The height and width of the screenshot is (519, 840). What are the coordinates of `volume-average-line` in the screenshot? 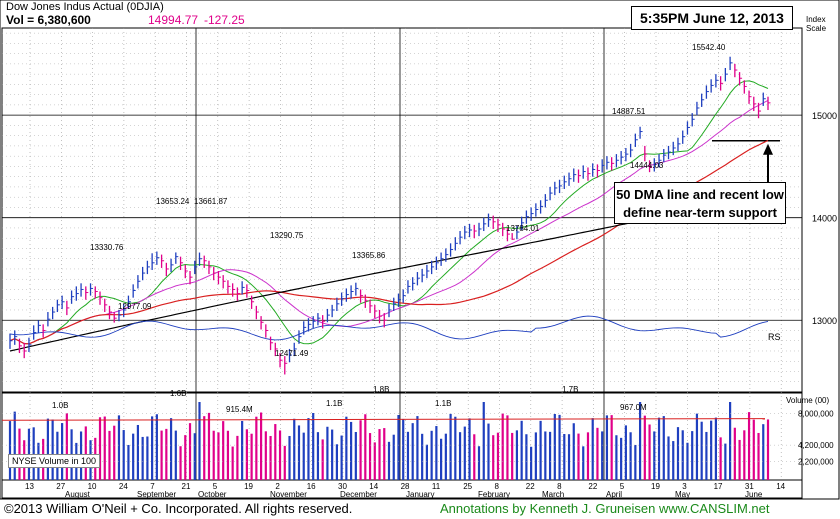 It's located at (383, 419).